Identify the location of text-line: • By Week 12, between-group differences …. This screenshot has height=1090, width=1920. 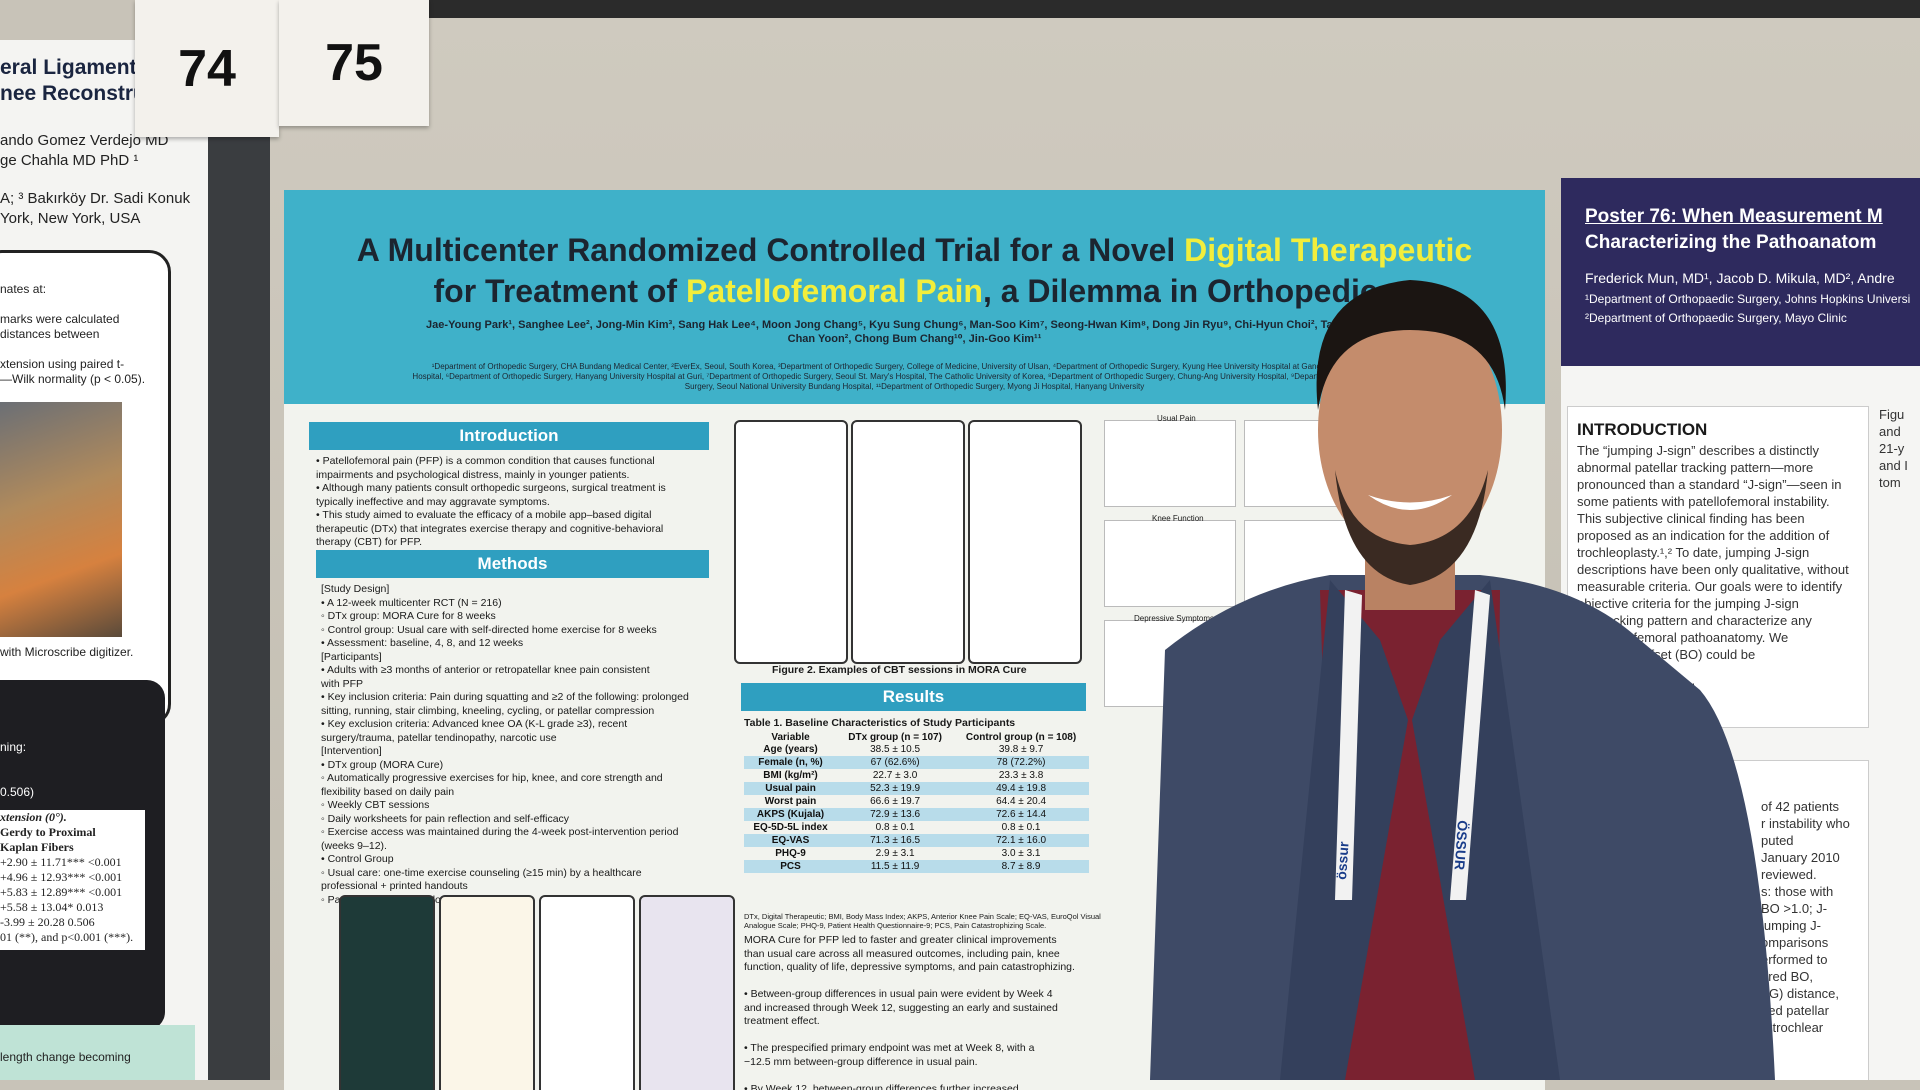
(909, 1086).